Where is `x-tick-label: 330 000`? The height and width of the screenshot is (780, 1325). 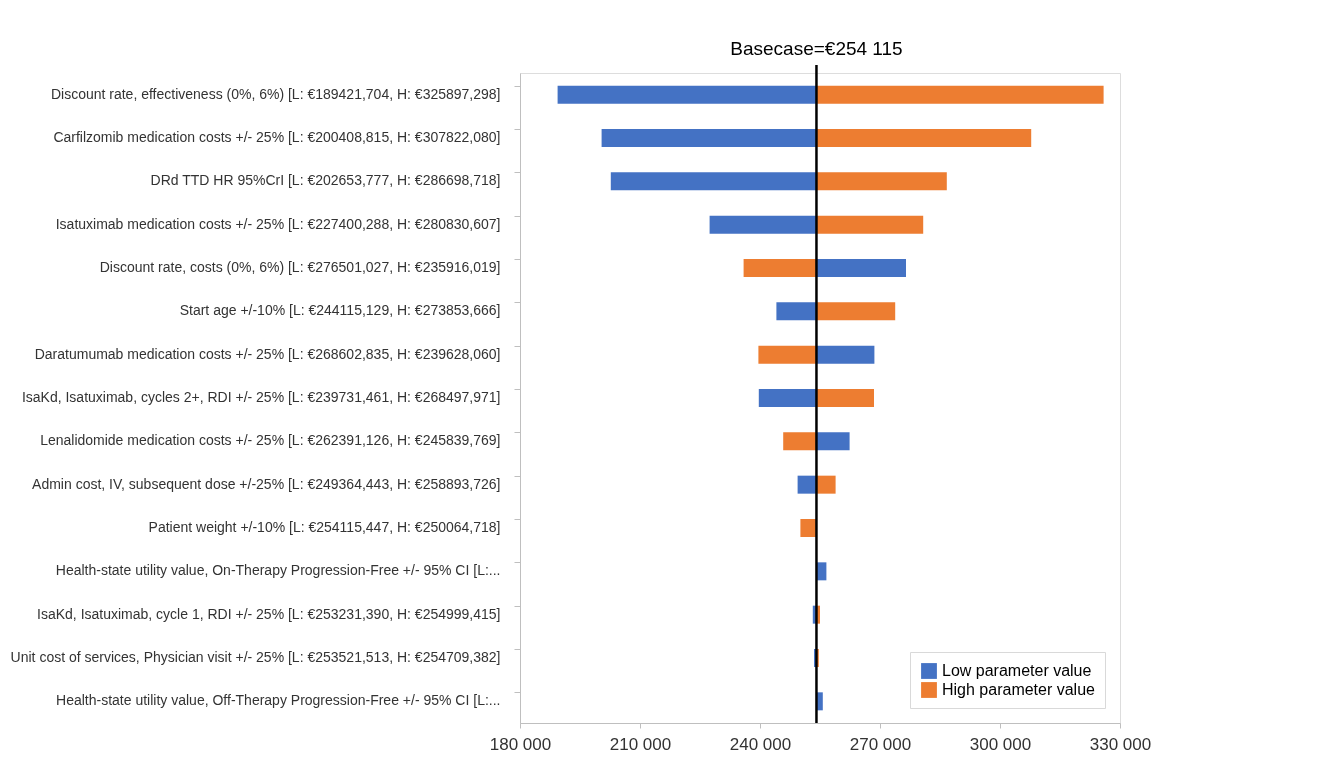
x-tick-label: 330 000 is located at coordinates (1120, 744).